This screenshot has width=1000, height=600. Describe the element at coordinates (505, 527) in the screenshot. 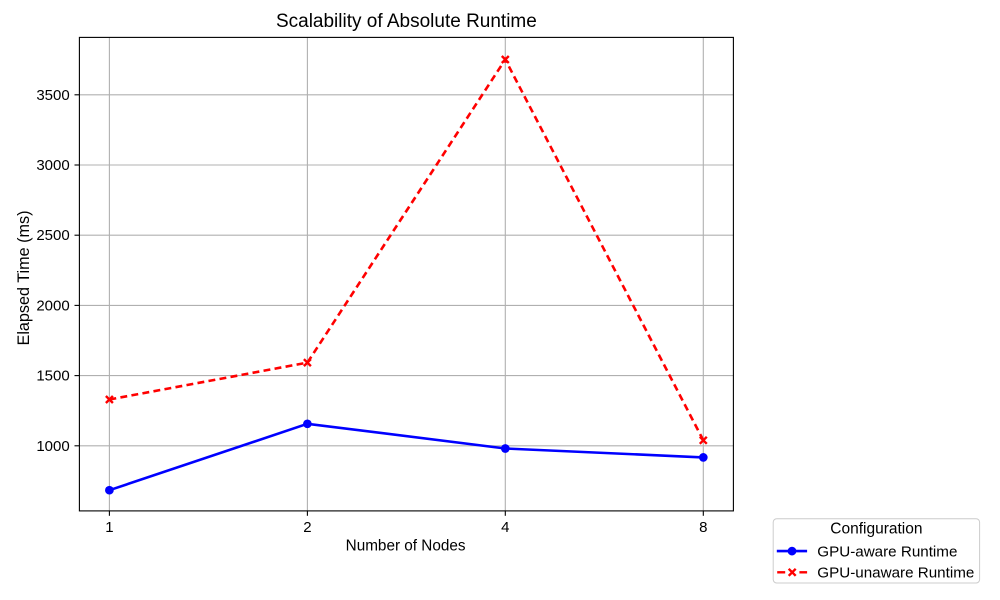

I see `svg-text: 4` at that location.